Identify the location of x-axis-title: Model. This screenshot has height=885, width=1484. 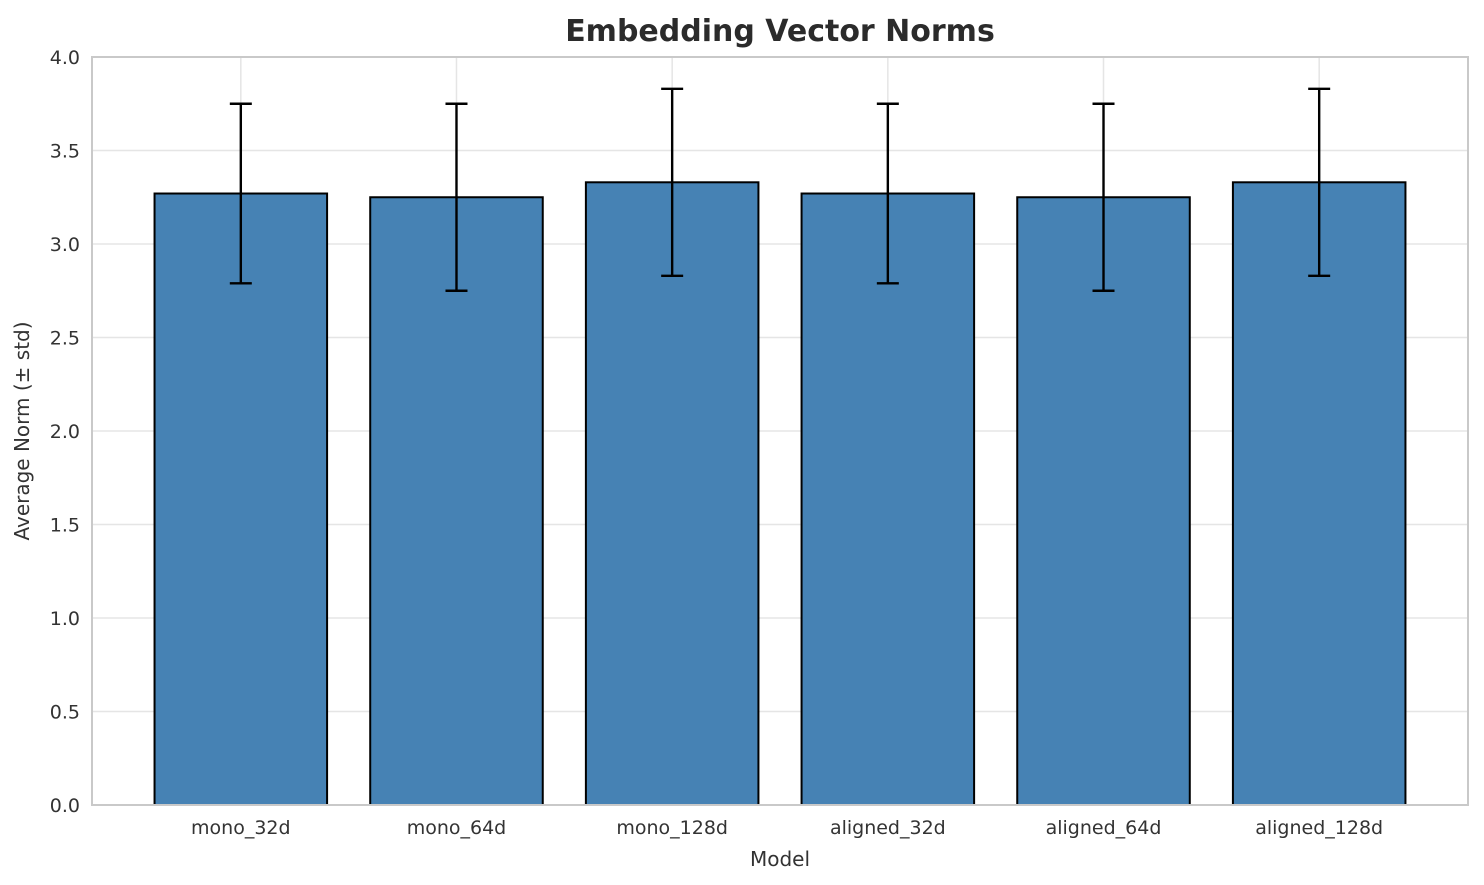
(780, 859).